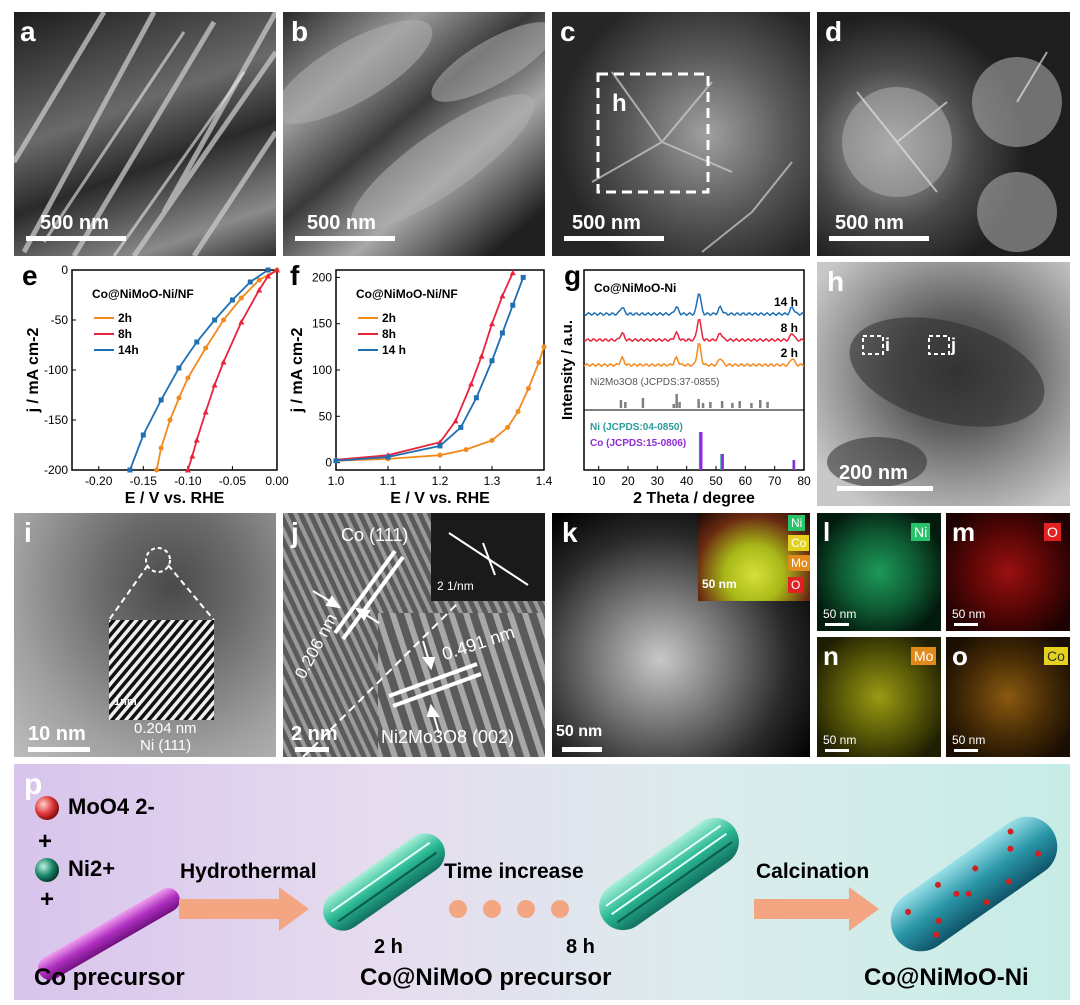 The height and width of the screenshot is (1005, 1080). I want to click on hydrothermal-label: Hydrothermal, so click(248, 871).